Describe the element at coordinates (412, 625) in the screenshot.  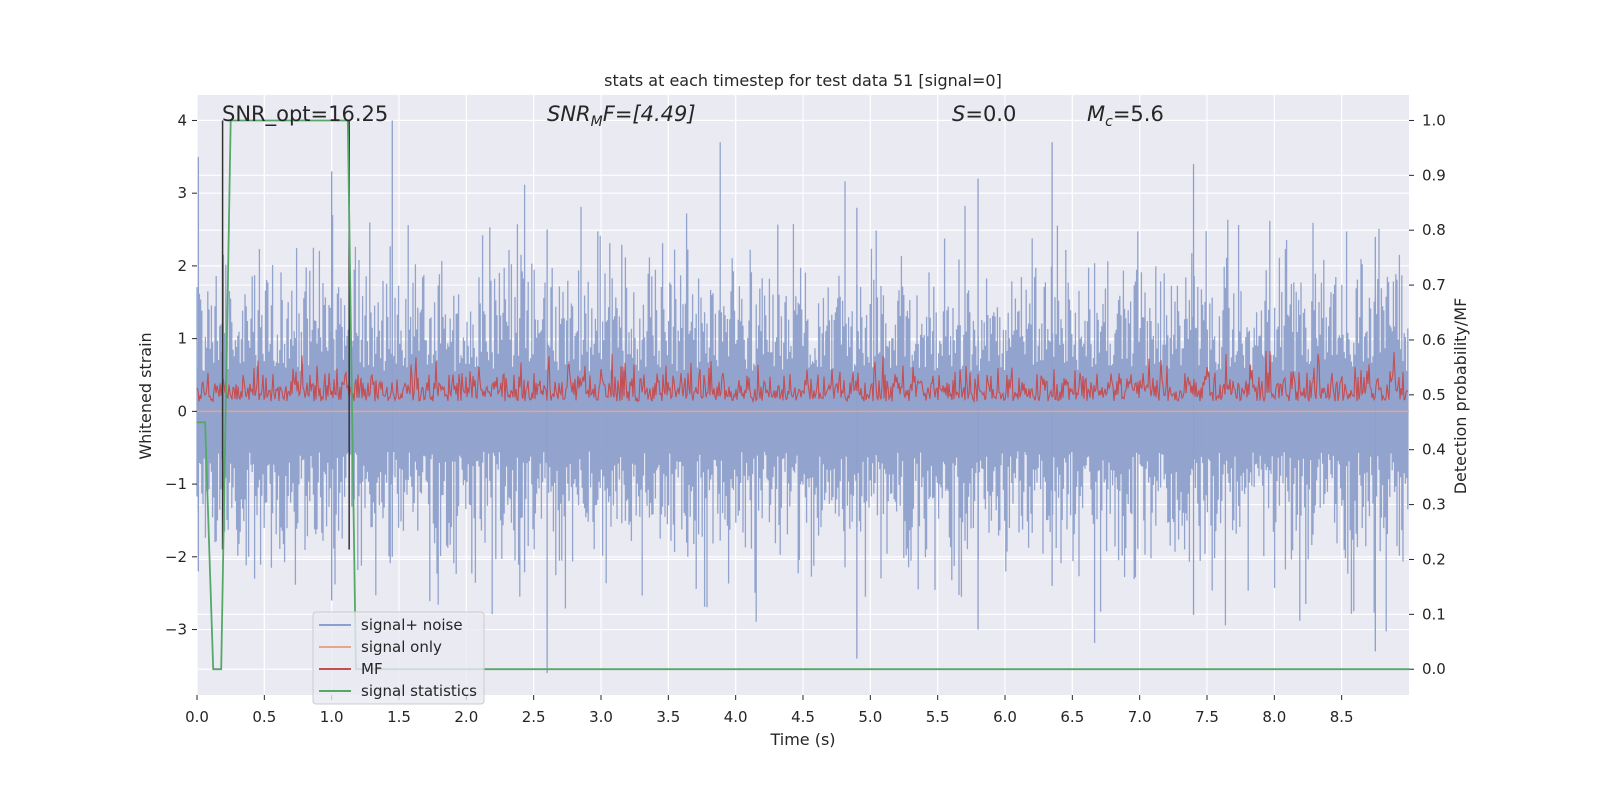
I see `legend-label-signal-plus-noise: signal+ noise` at that location.